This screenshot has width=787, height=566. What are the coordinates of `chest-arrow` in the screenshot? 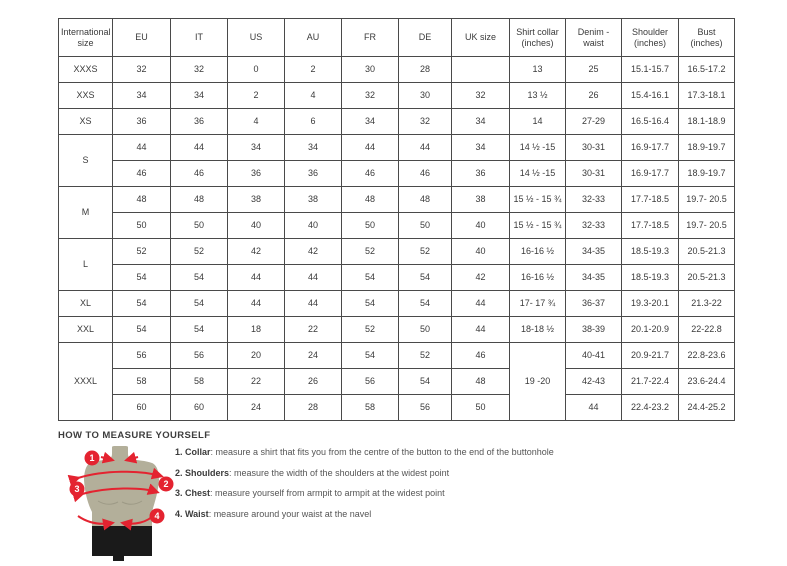 It's located at (115, 493).